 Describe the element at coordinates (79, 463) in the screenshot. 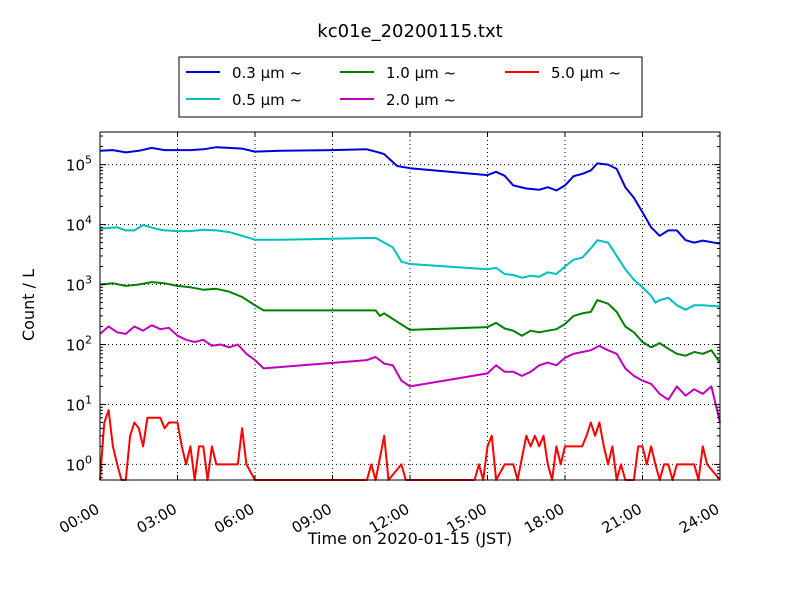

I see `y-tick-label: 10⁰` at that location.